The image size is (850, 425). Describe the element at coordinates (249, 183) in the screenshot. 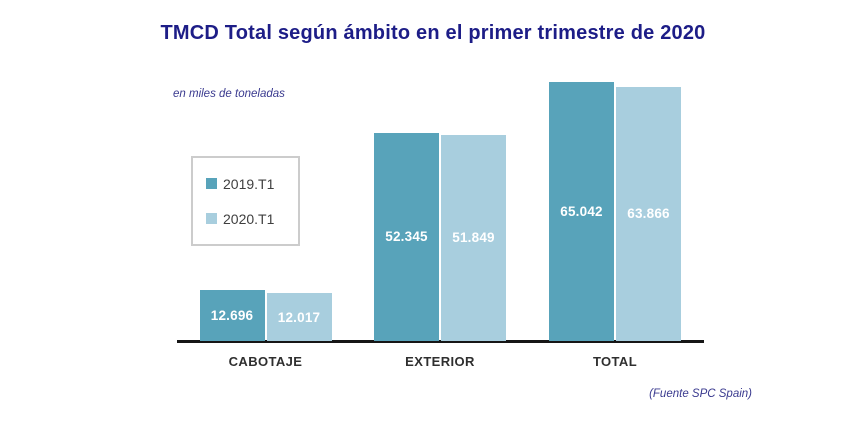

I see `legend-label: 2019.T1` at that location.